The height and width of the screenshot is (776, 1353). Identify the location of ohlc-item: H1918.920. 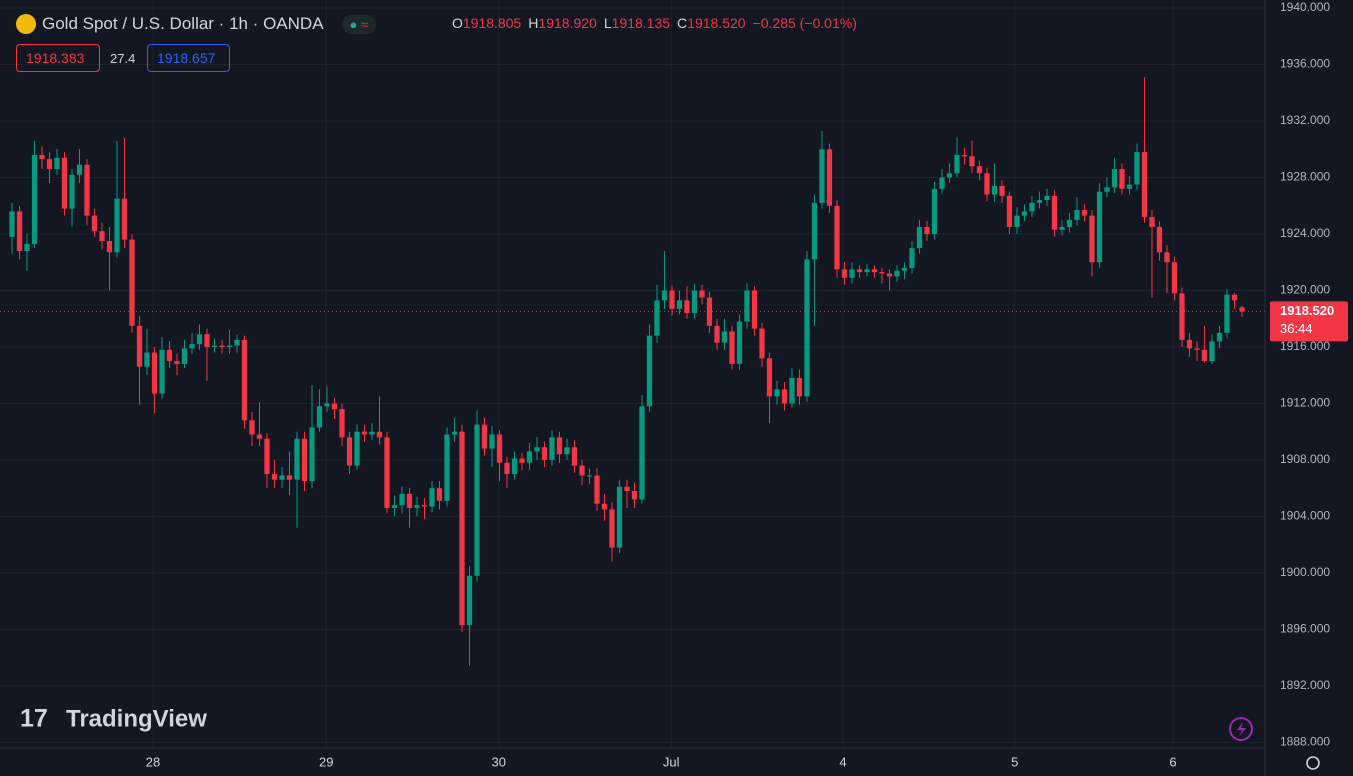
(562, 23).